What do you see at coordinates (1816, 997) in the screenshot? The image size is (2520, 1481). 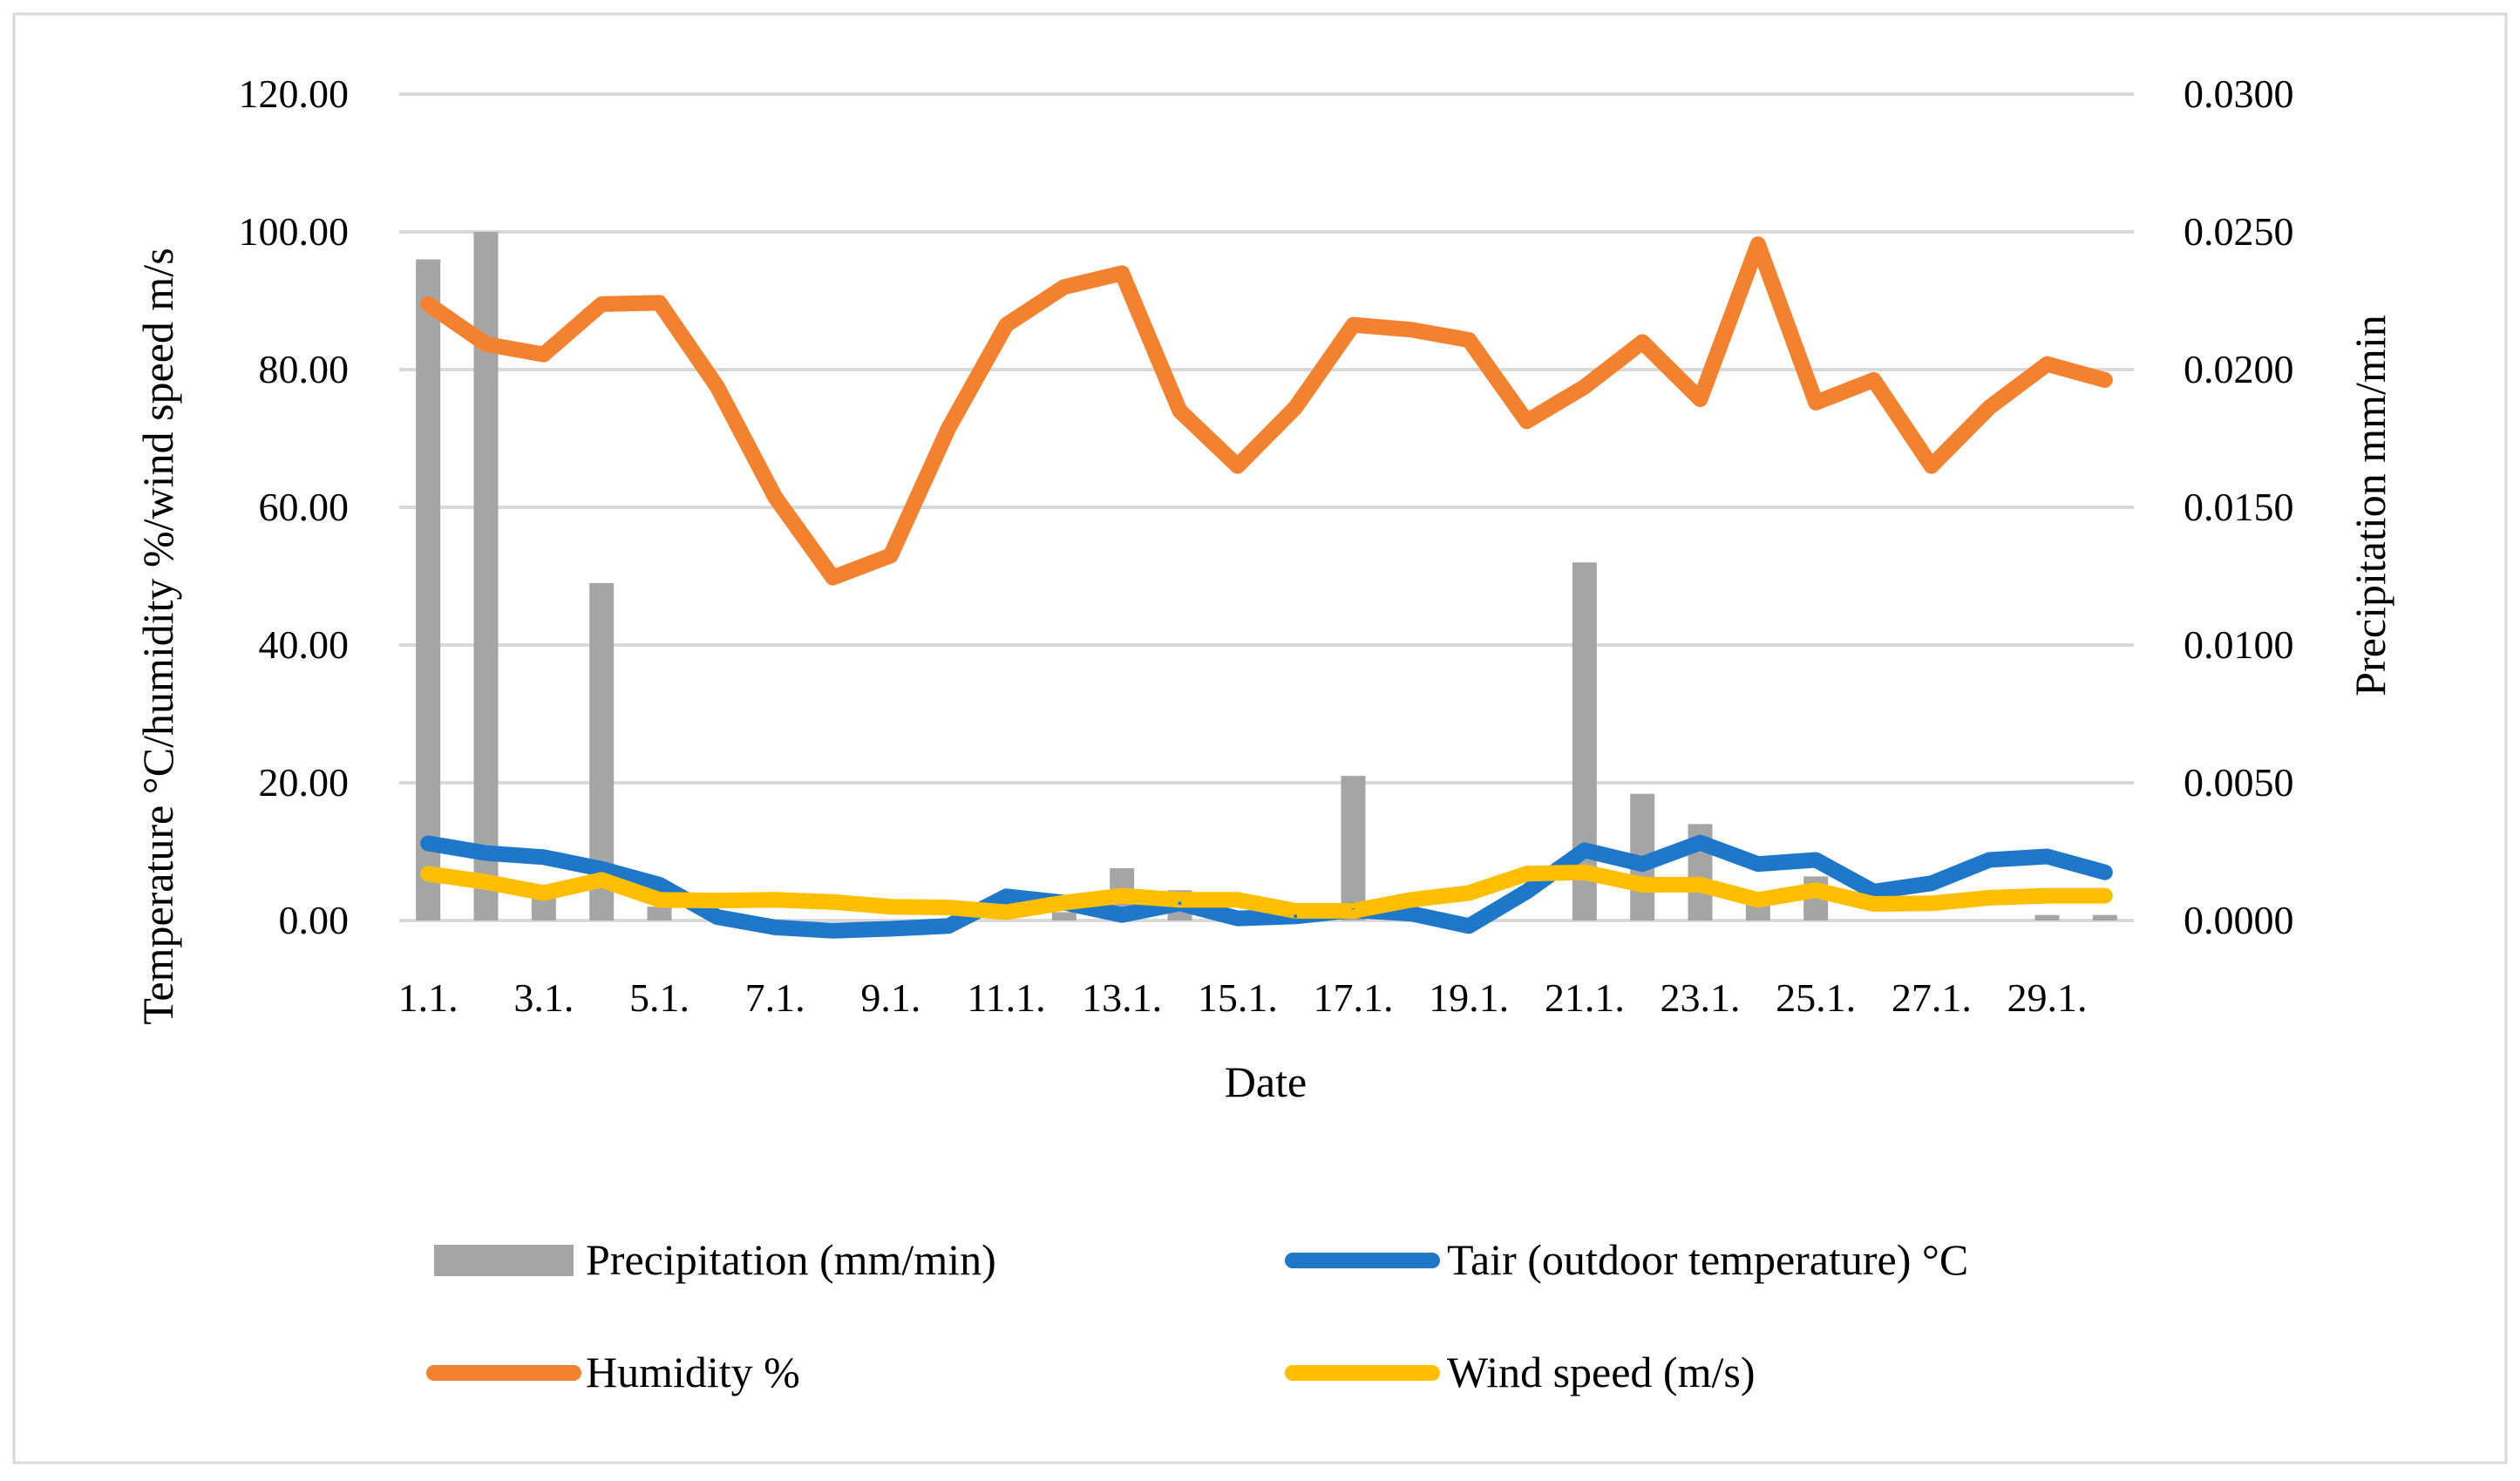 I see `x-tick-label: 25.1.` at bounding box center [1816, 997].